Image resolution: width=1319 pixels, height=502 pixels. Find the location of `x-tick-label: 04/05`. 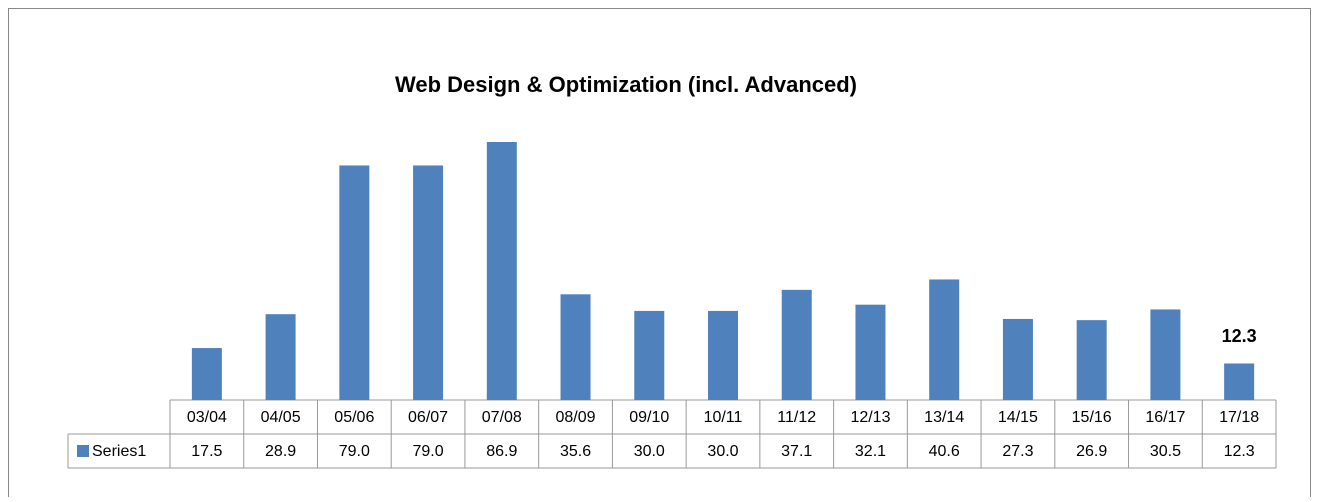

x-tick-label: 04/05 is located at coordinates (281, 417).